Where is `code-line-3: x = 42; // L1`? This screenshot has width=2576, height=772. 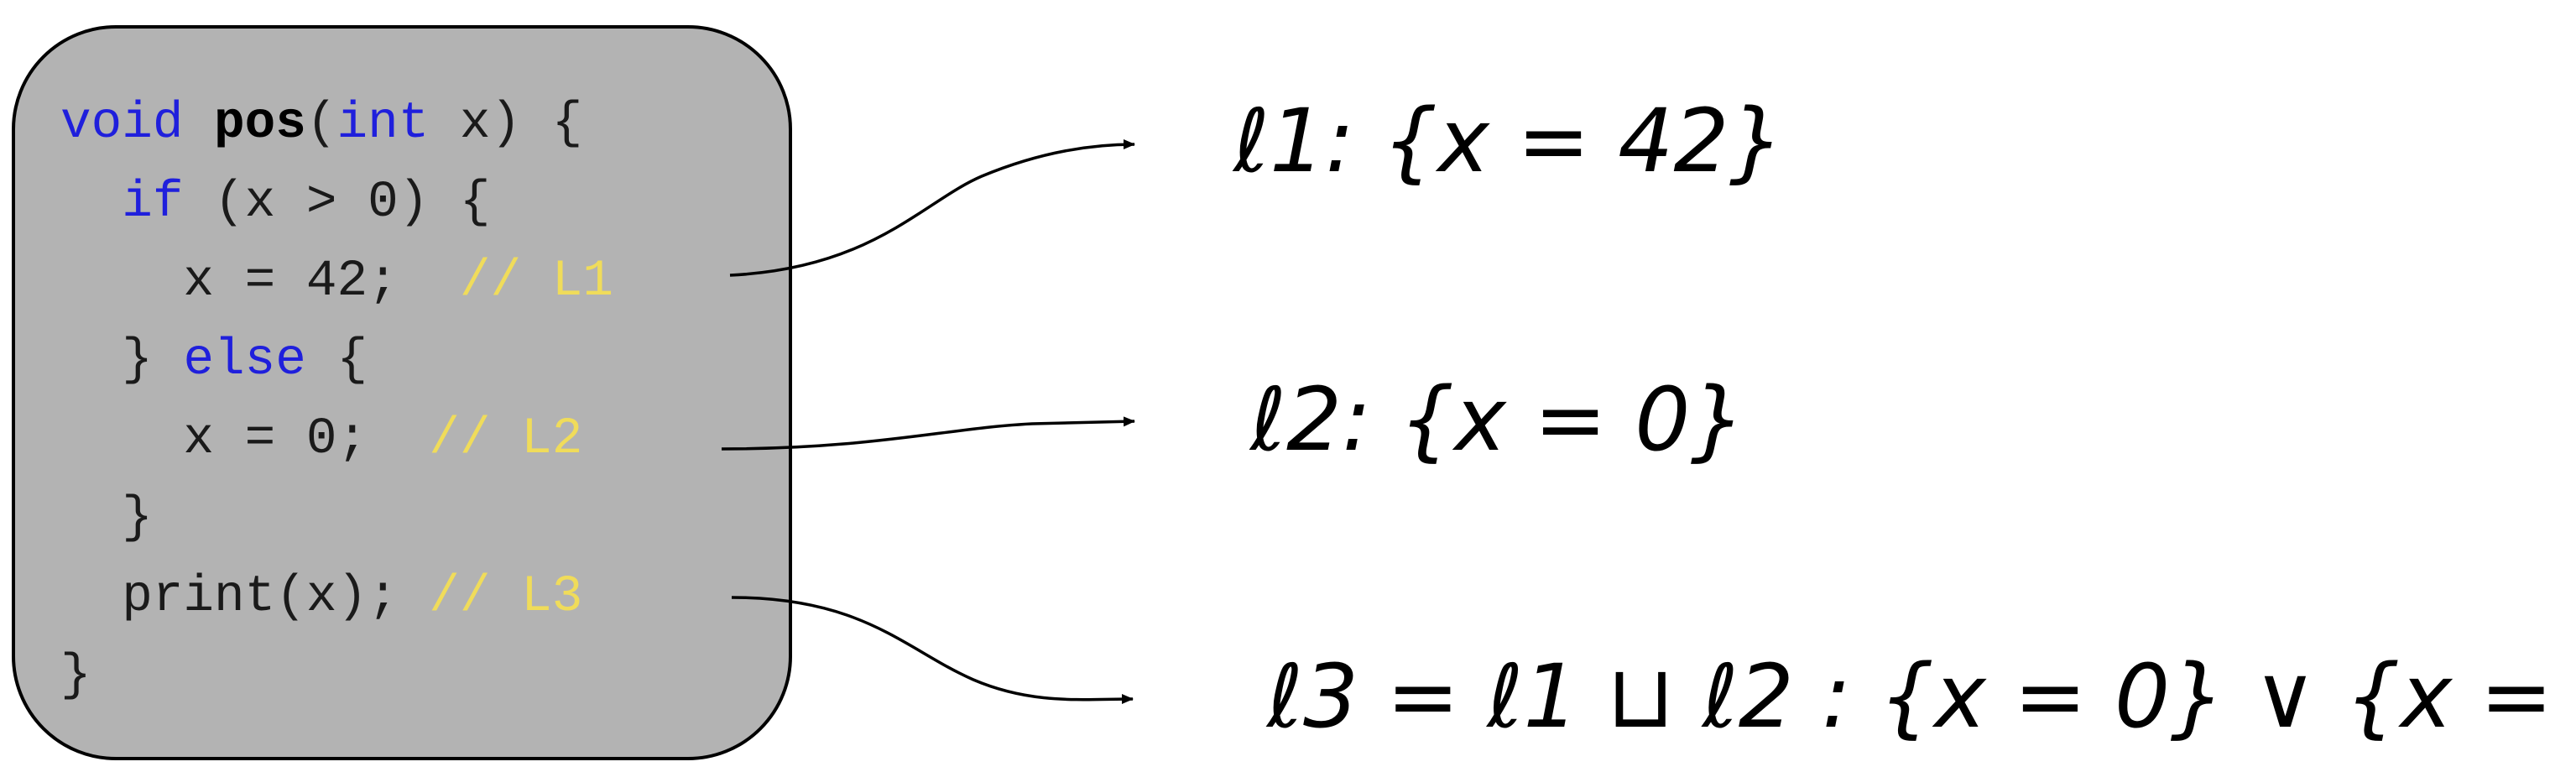
code-line-3: x = 42; // L1 is located at coordinates (336, 282).